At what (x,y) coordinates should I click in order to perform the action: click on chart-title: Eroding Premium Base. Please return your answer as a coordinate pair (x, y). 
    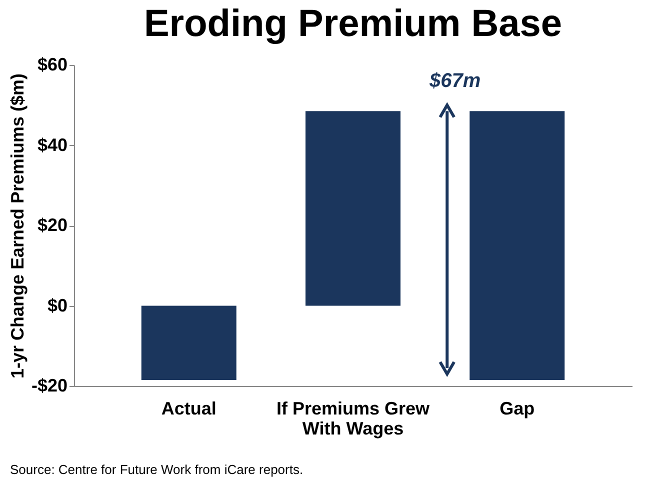
    Looking at the image, I should click on (353, 24).